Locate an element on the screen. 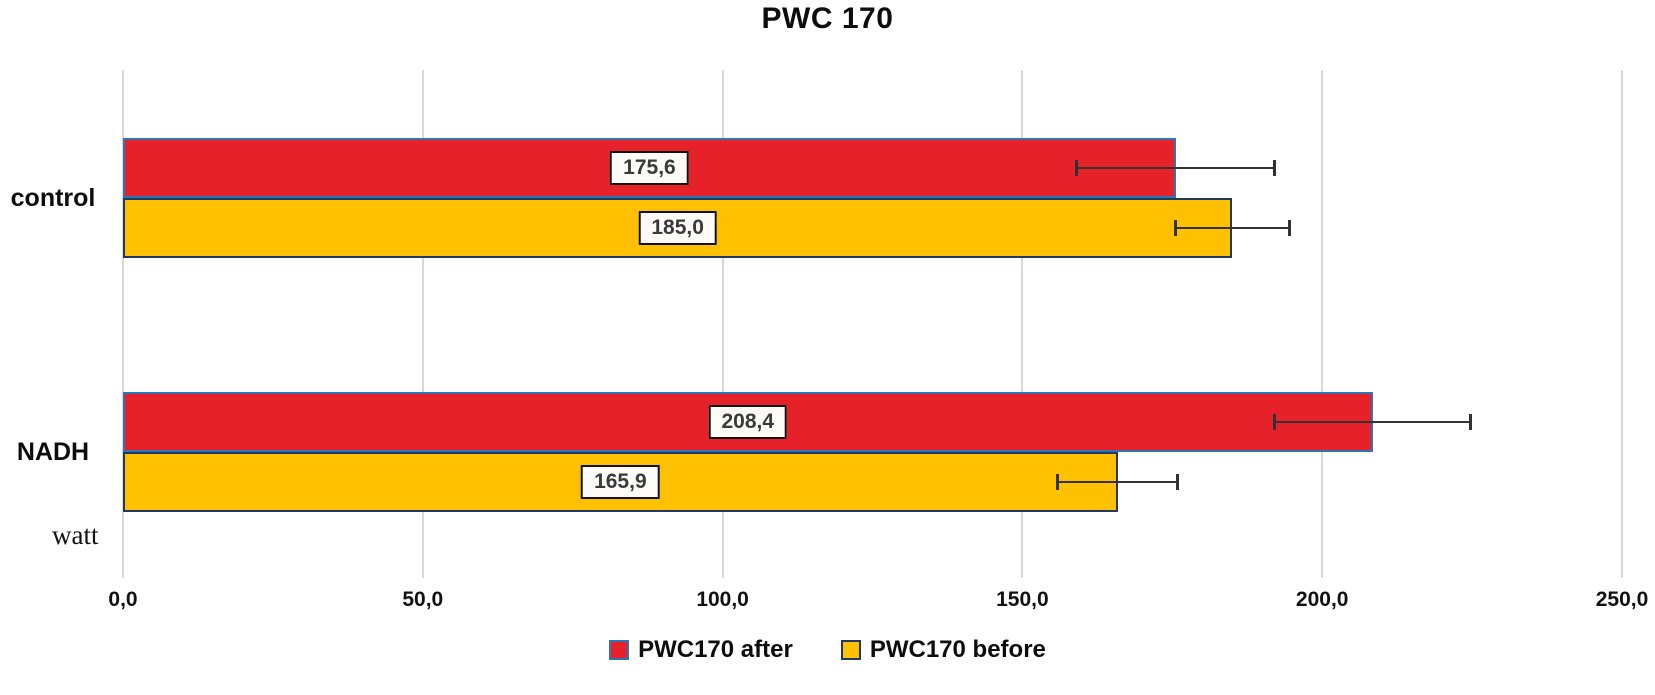 The height and width of the screenshot is (695, 1655). x-tick-label: 200,0 is located at coordinates (1322, 599).